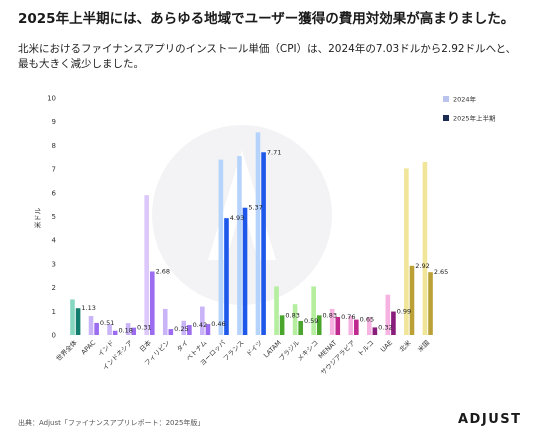 Image resolution: width=536 pixels, height=447 pixels. What do you see at coordinates (54, 312) in the screenshot?
I see `y-tick-label: 1` at bounding box center [54, 312].